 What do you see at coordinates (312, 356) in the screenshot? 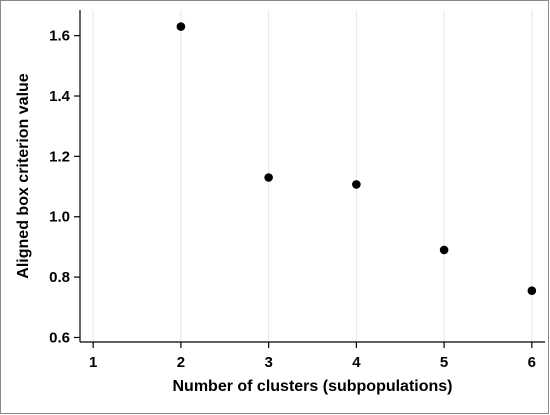
I see `x-axis-ticks: 1 2 3 4 5 6` at bounding box center [312, 356].